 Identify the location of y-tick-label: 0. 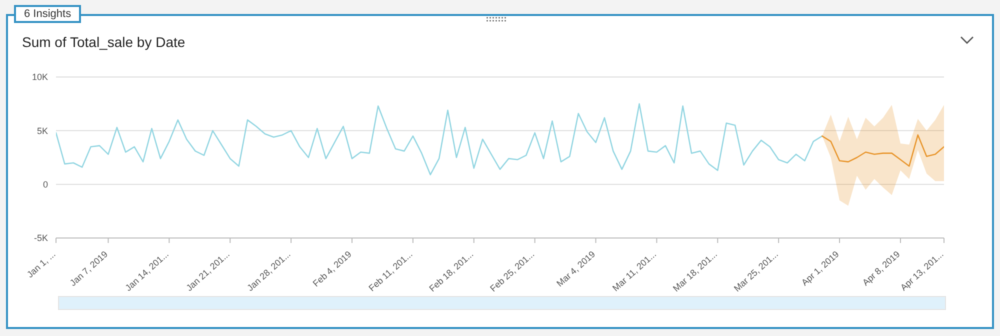
(45, 185).